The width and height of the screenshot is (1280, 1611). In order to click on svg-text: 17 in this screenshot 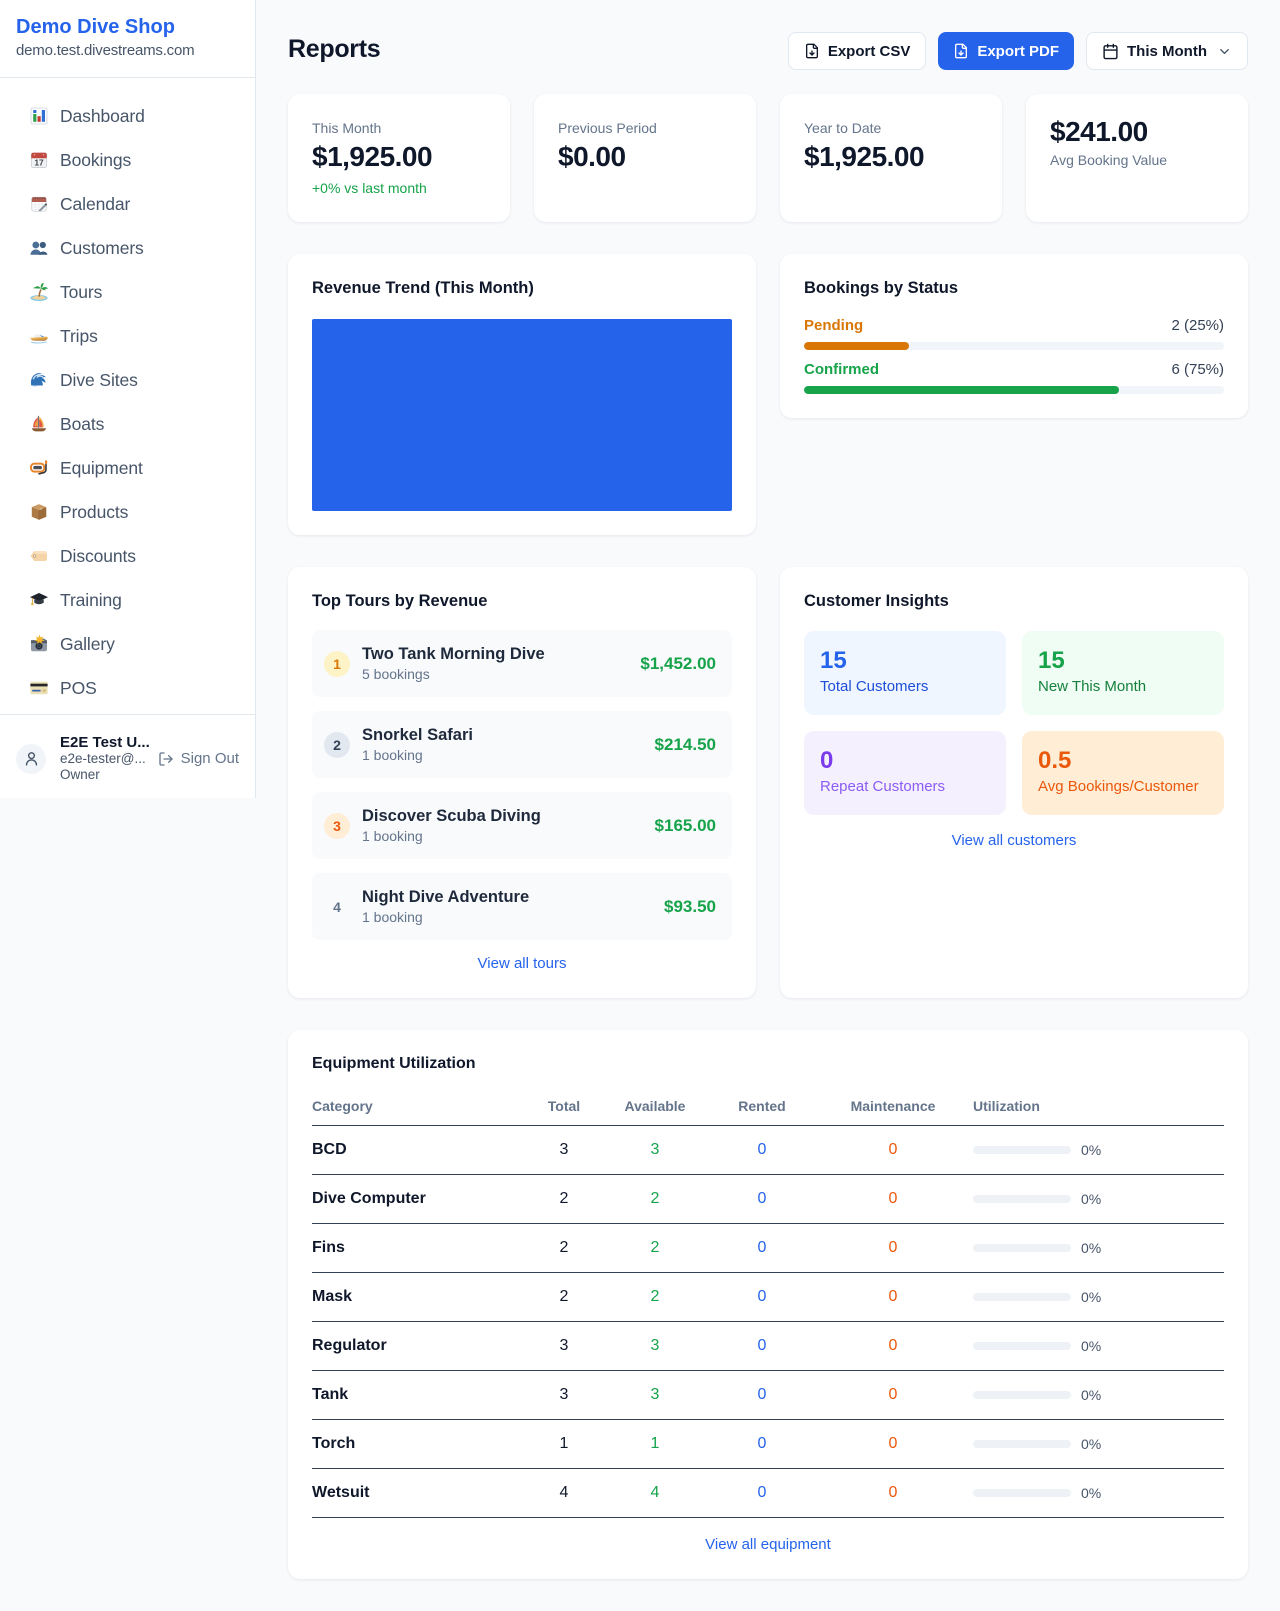, I will do `click(39, 163)`.